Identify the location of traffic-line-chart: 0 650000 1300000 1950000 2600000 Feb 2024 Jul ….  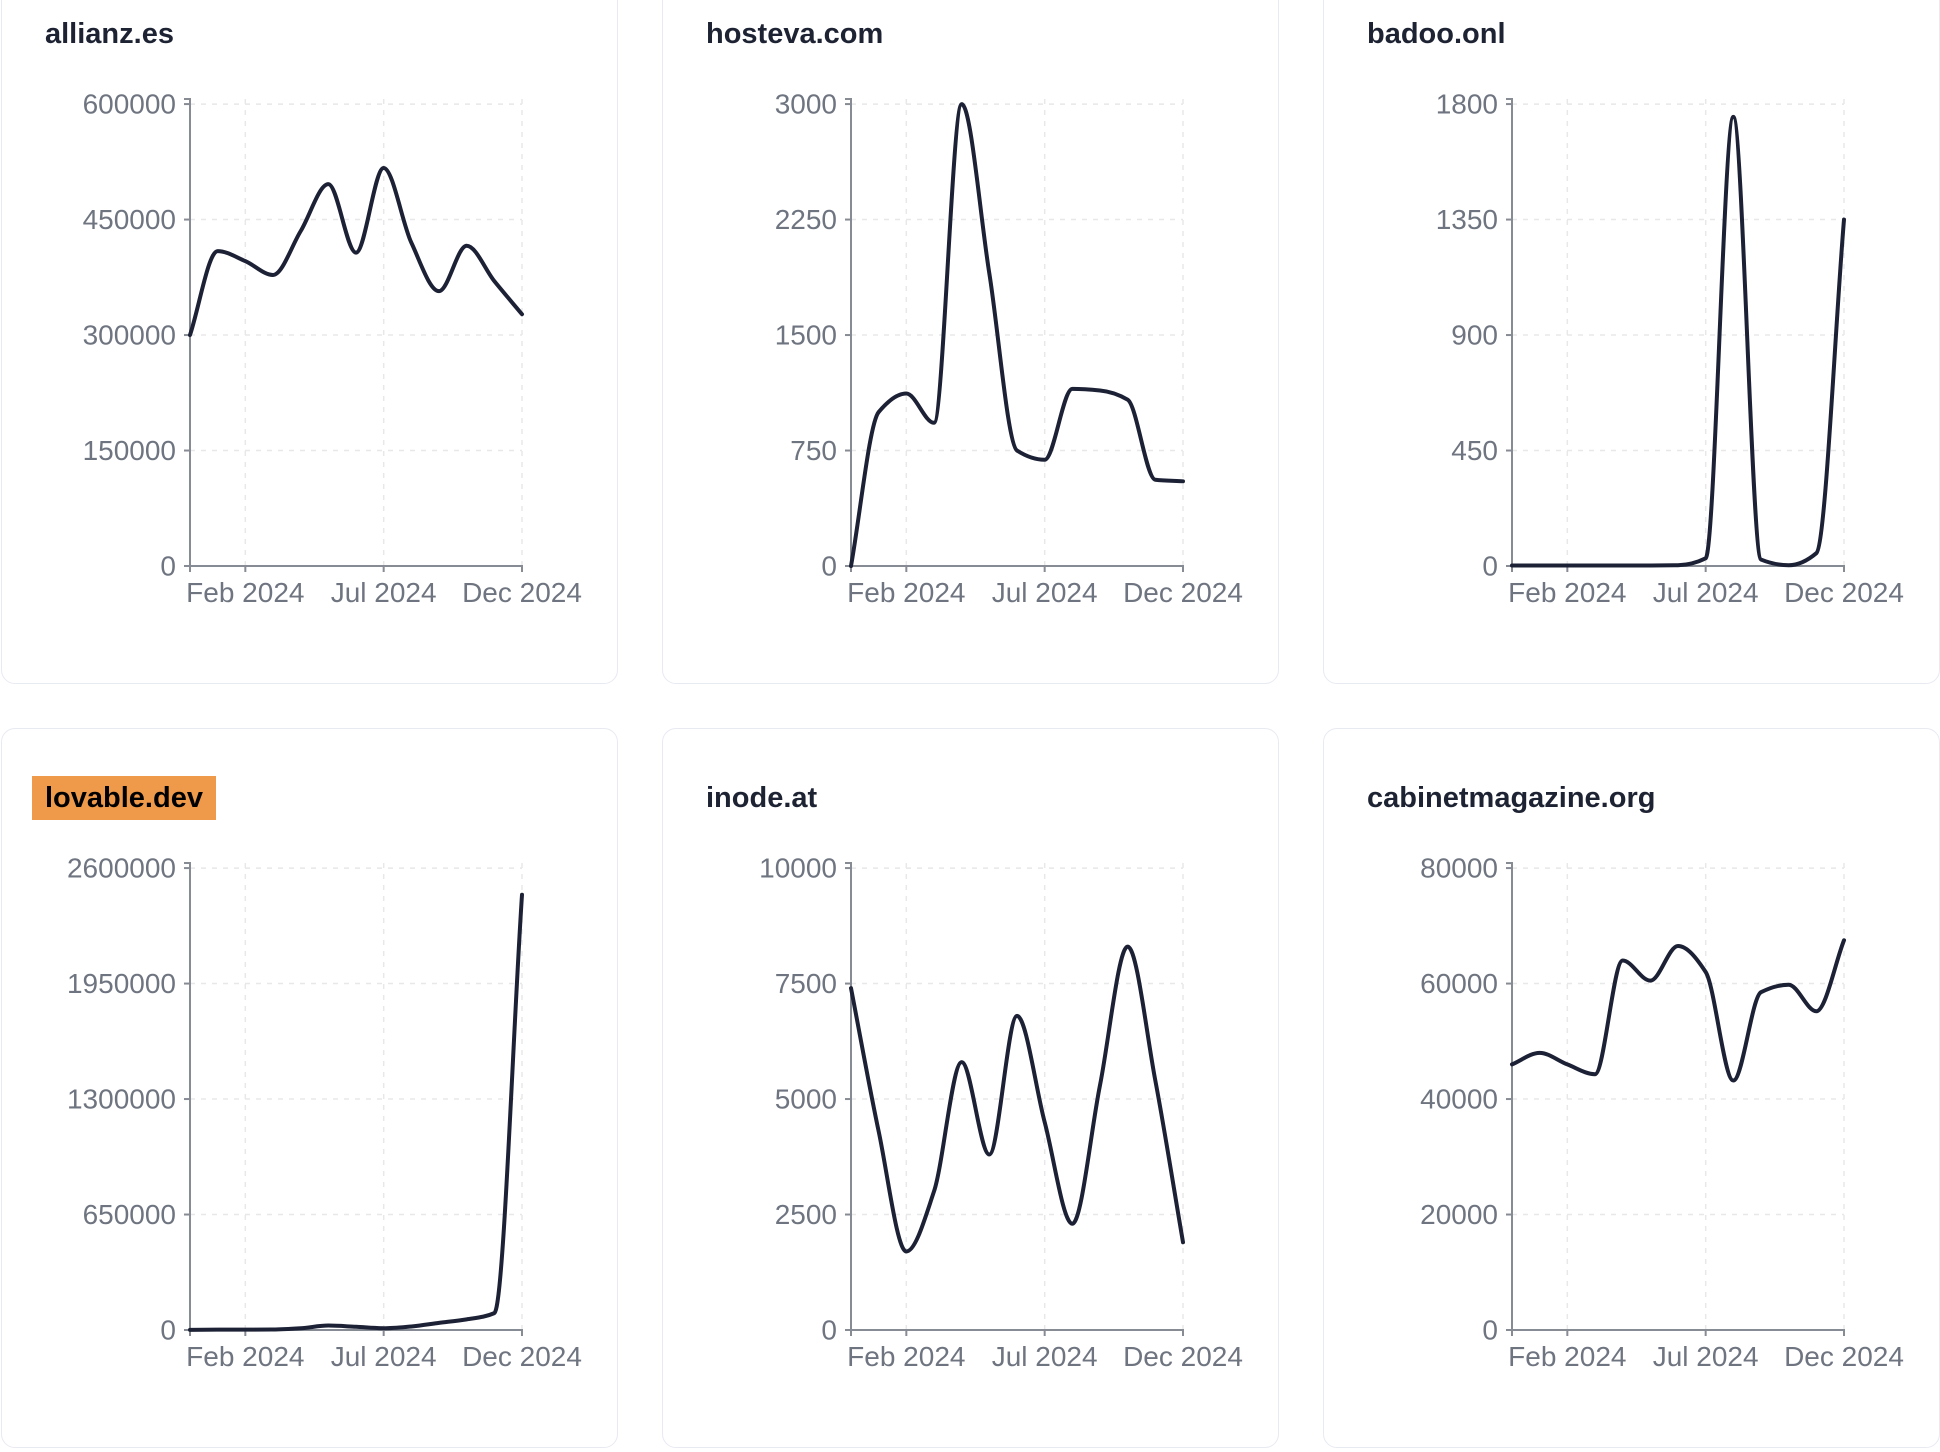
(324, 1112).